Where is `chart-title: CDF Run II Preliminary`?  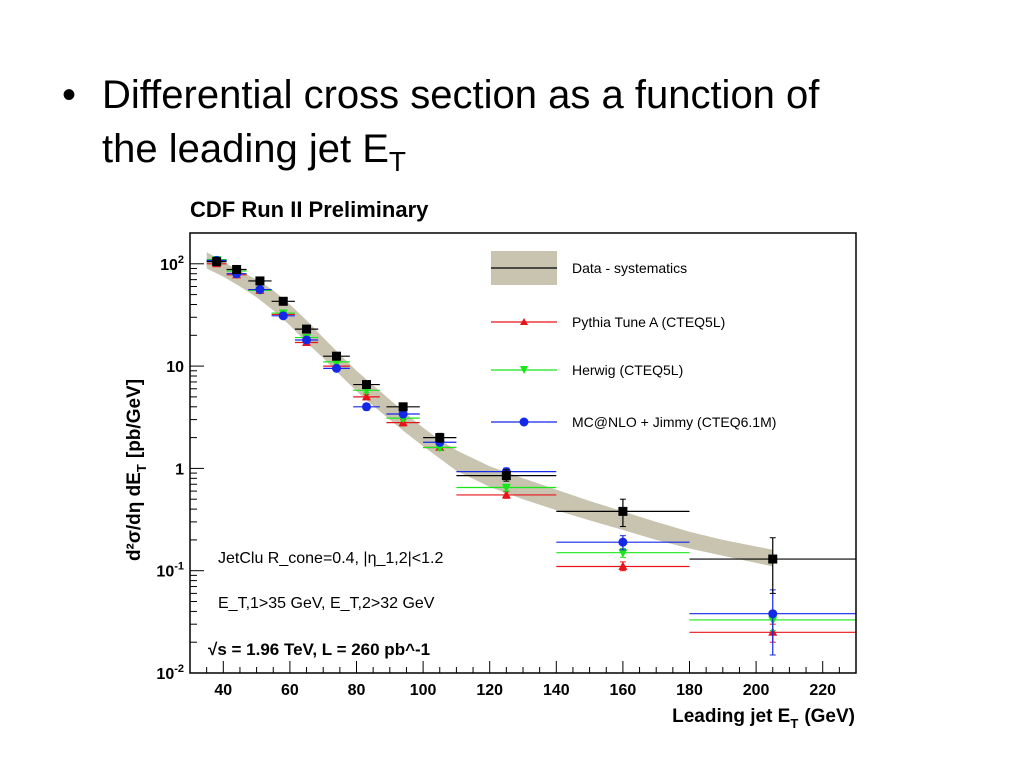
chart-title: CDF Run II Preliminary is located at coordinates (309, 209).